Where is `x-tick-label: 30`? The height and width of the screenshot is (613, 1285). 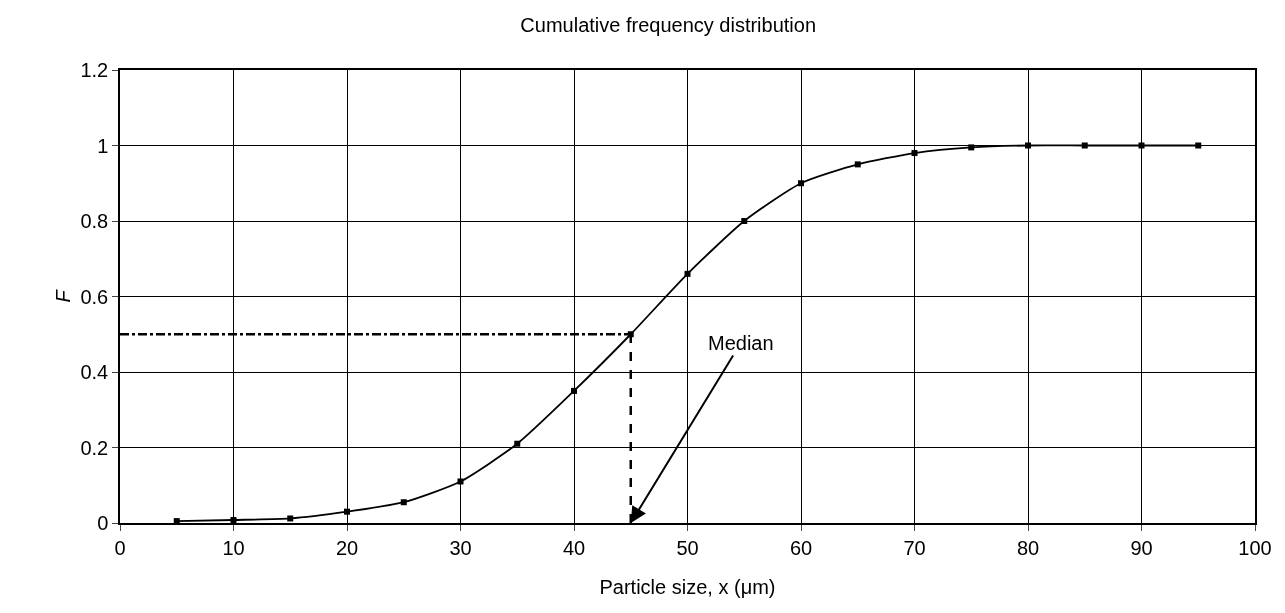
x-tick-label: 30 is located at coordinates (460, 547).